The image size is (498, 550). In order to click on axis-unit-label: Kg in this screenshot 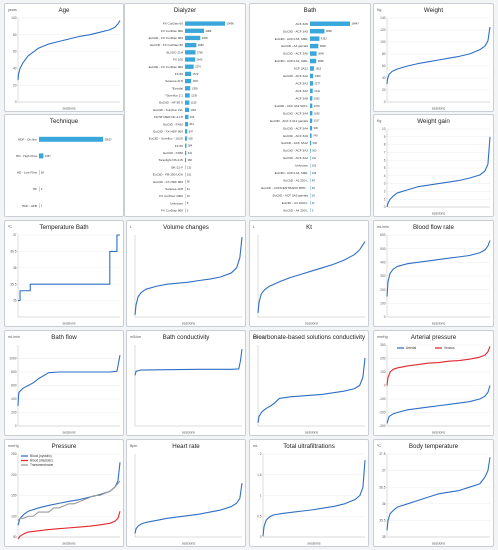, I will do `click(379, 10)`.